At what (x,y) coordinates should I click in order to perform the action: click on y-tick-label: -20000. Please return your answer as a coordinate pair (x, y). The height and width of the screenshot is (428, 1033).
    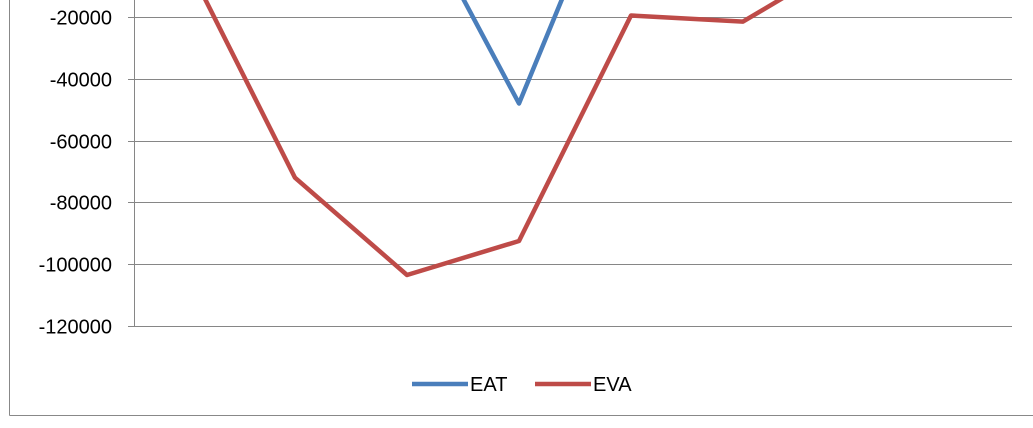
    Looking at the image, I should click on (81, 19).